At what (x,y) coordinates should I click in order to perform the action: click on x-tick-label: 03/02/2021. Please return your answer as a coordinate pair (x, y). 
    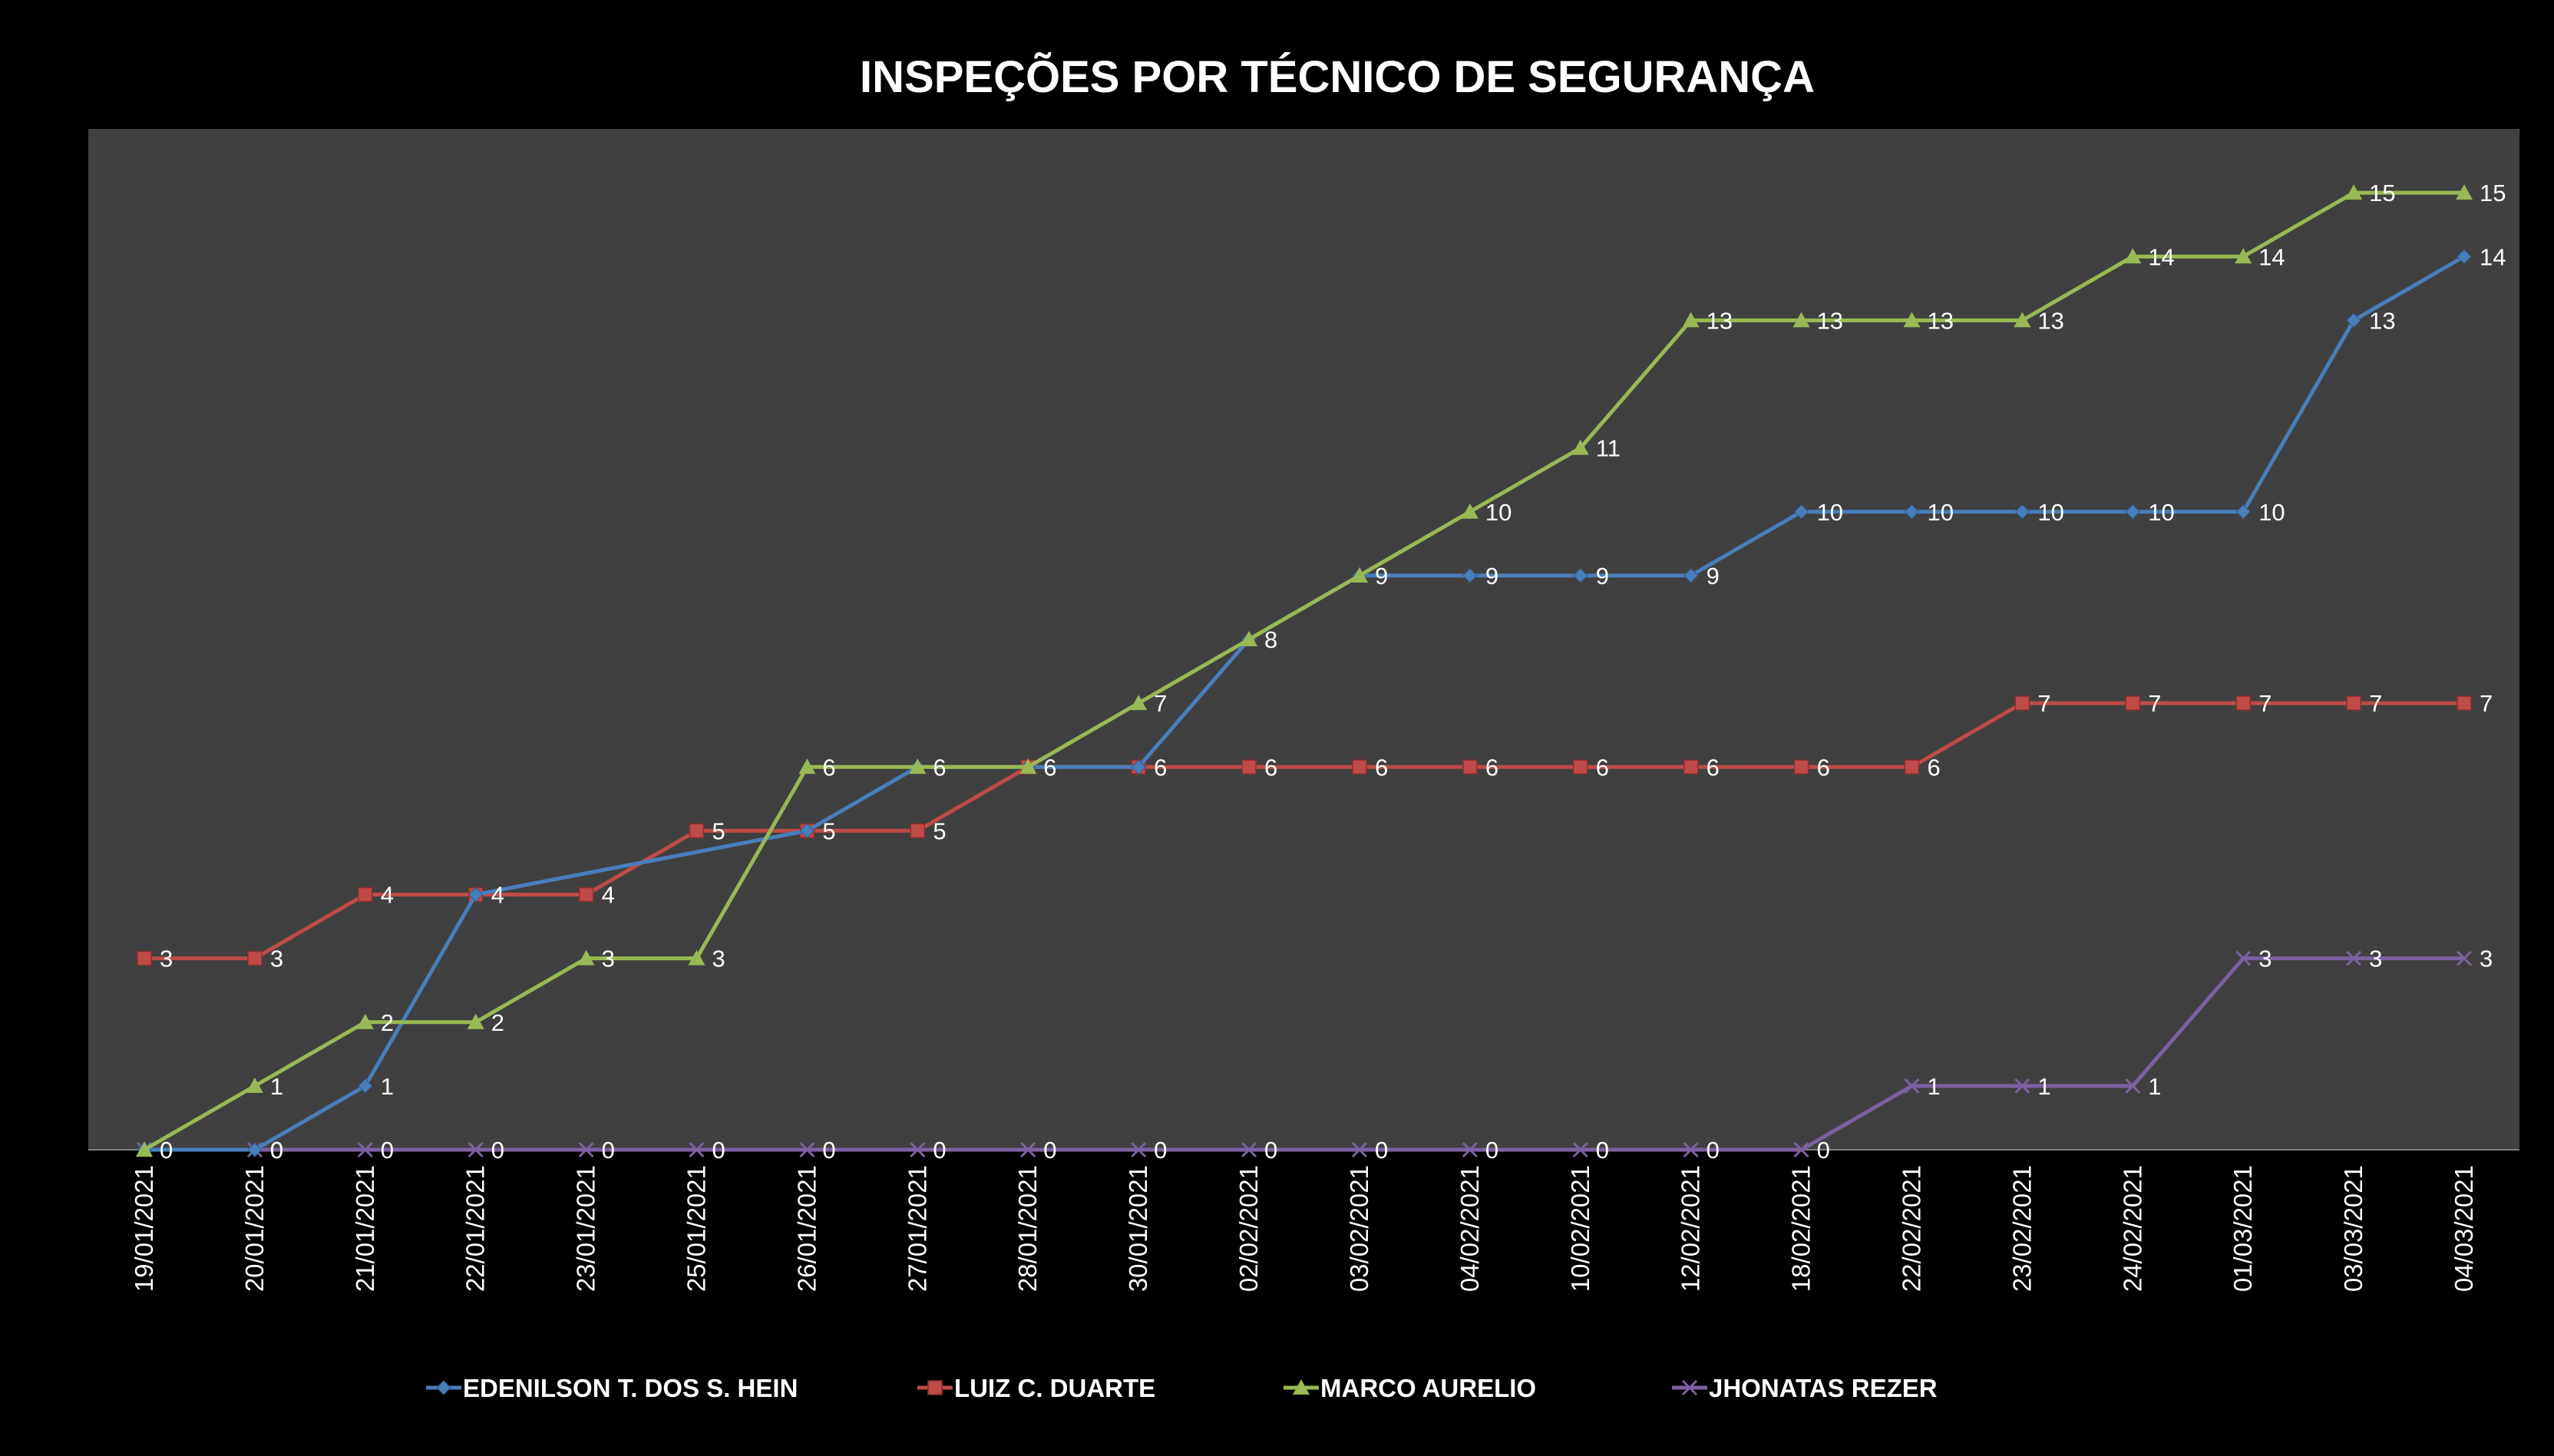
    Looking at the image, I should click on (1359, 1228).